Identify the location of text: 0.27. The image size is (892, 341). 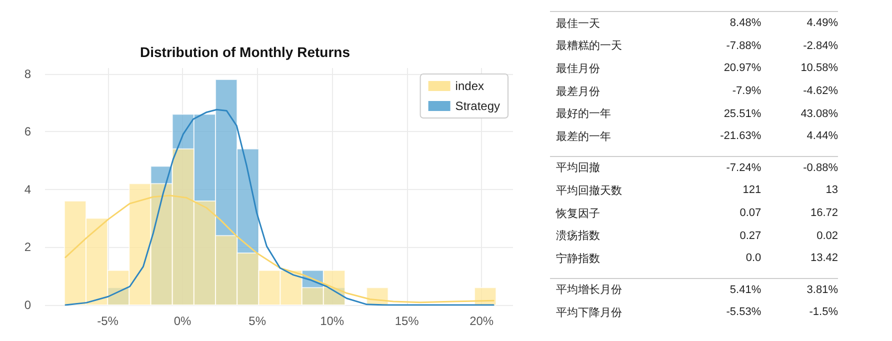
(750, 236).